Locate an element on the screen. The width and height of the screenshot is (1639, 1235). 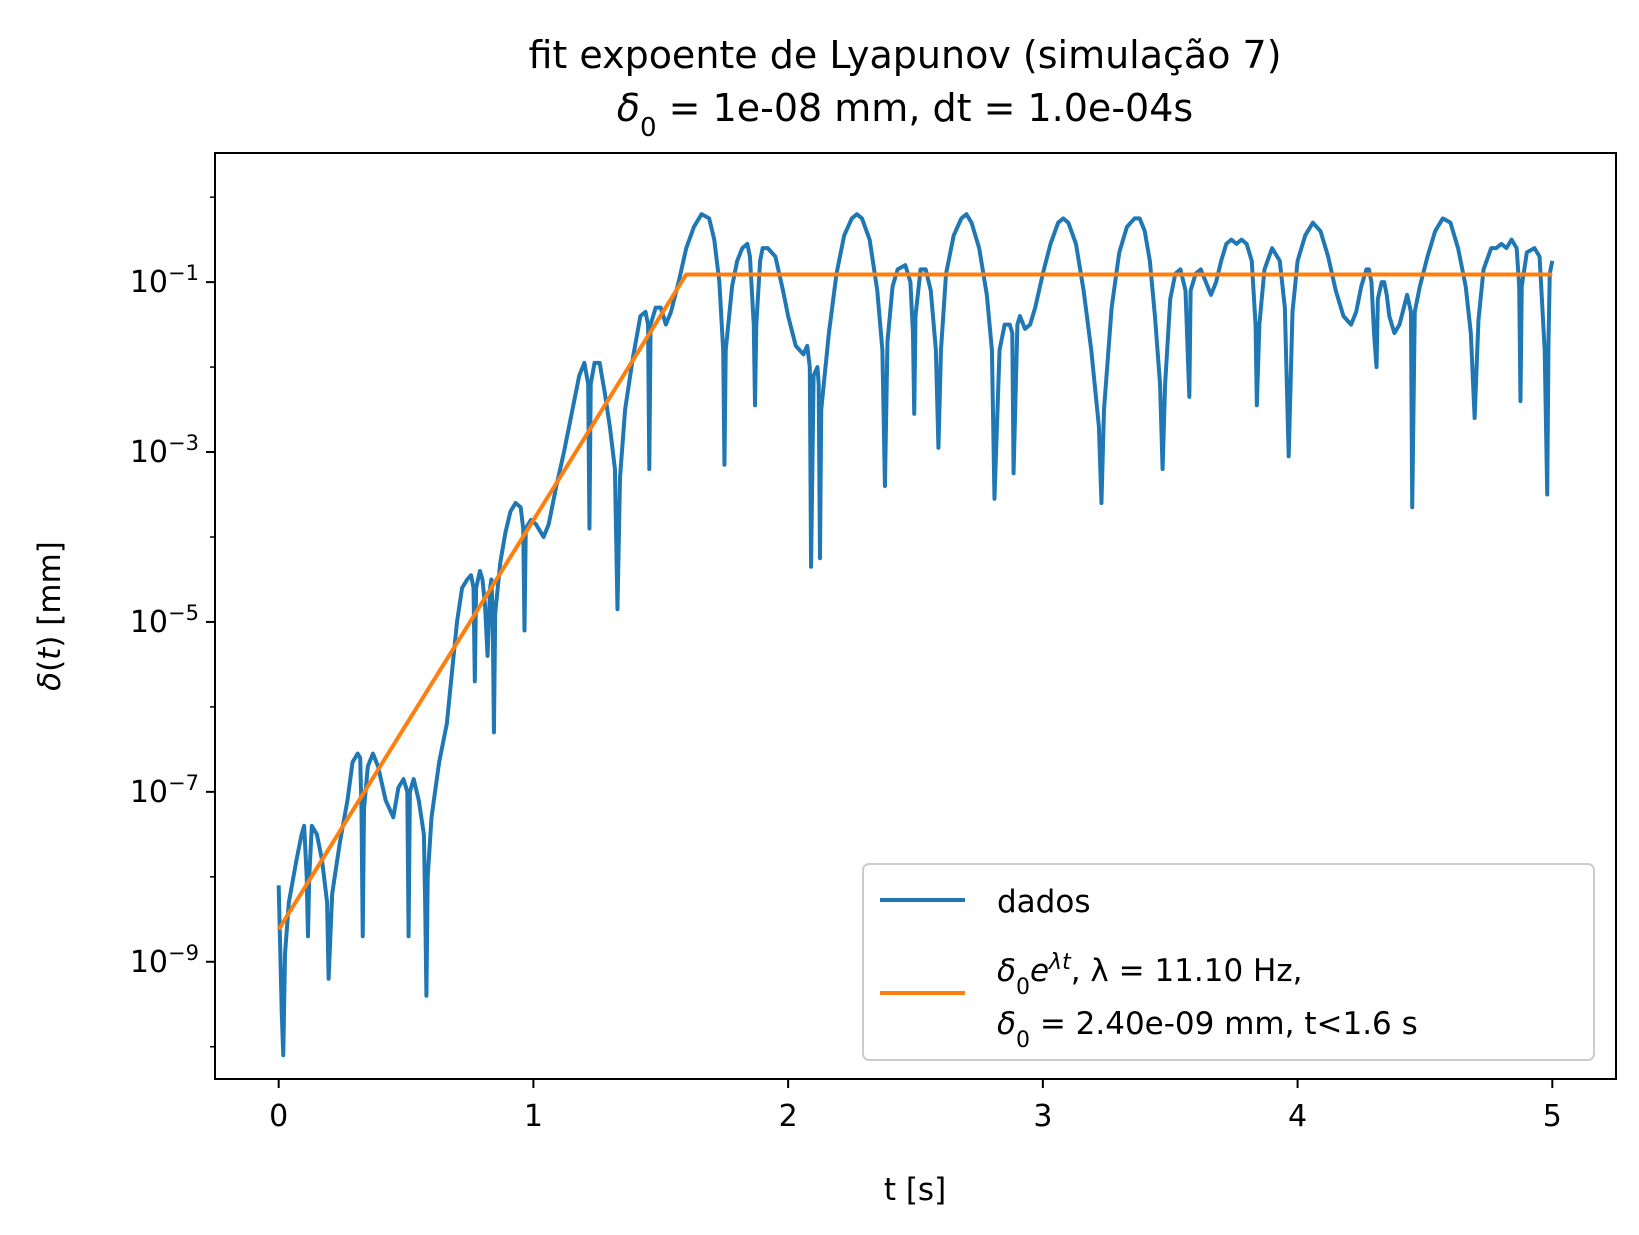
x-tick-label: 3 is located at coordinates (1042, 1116).